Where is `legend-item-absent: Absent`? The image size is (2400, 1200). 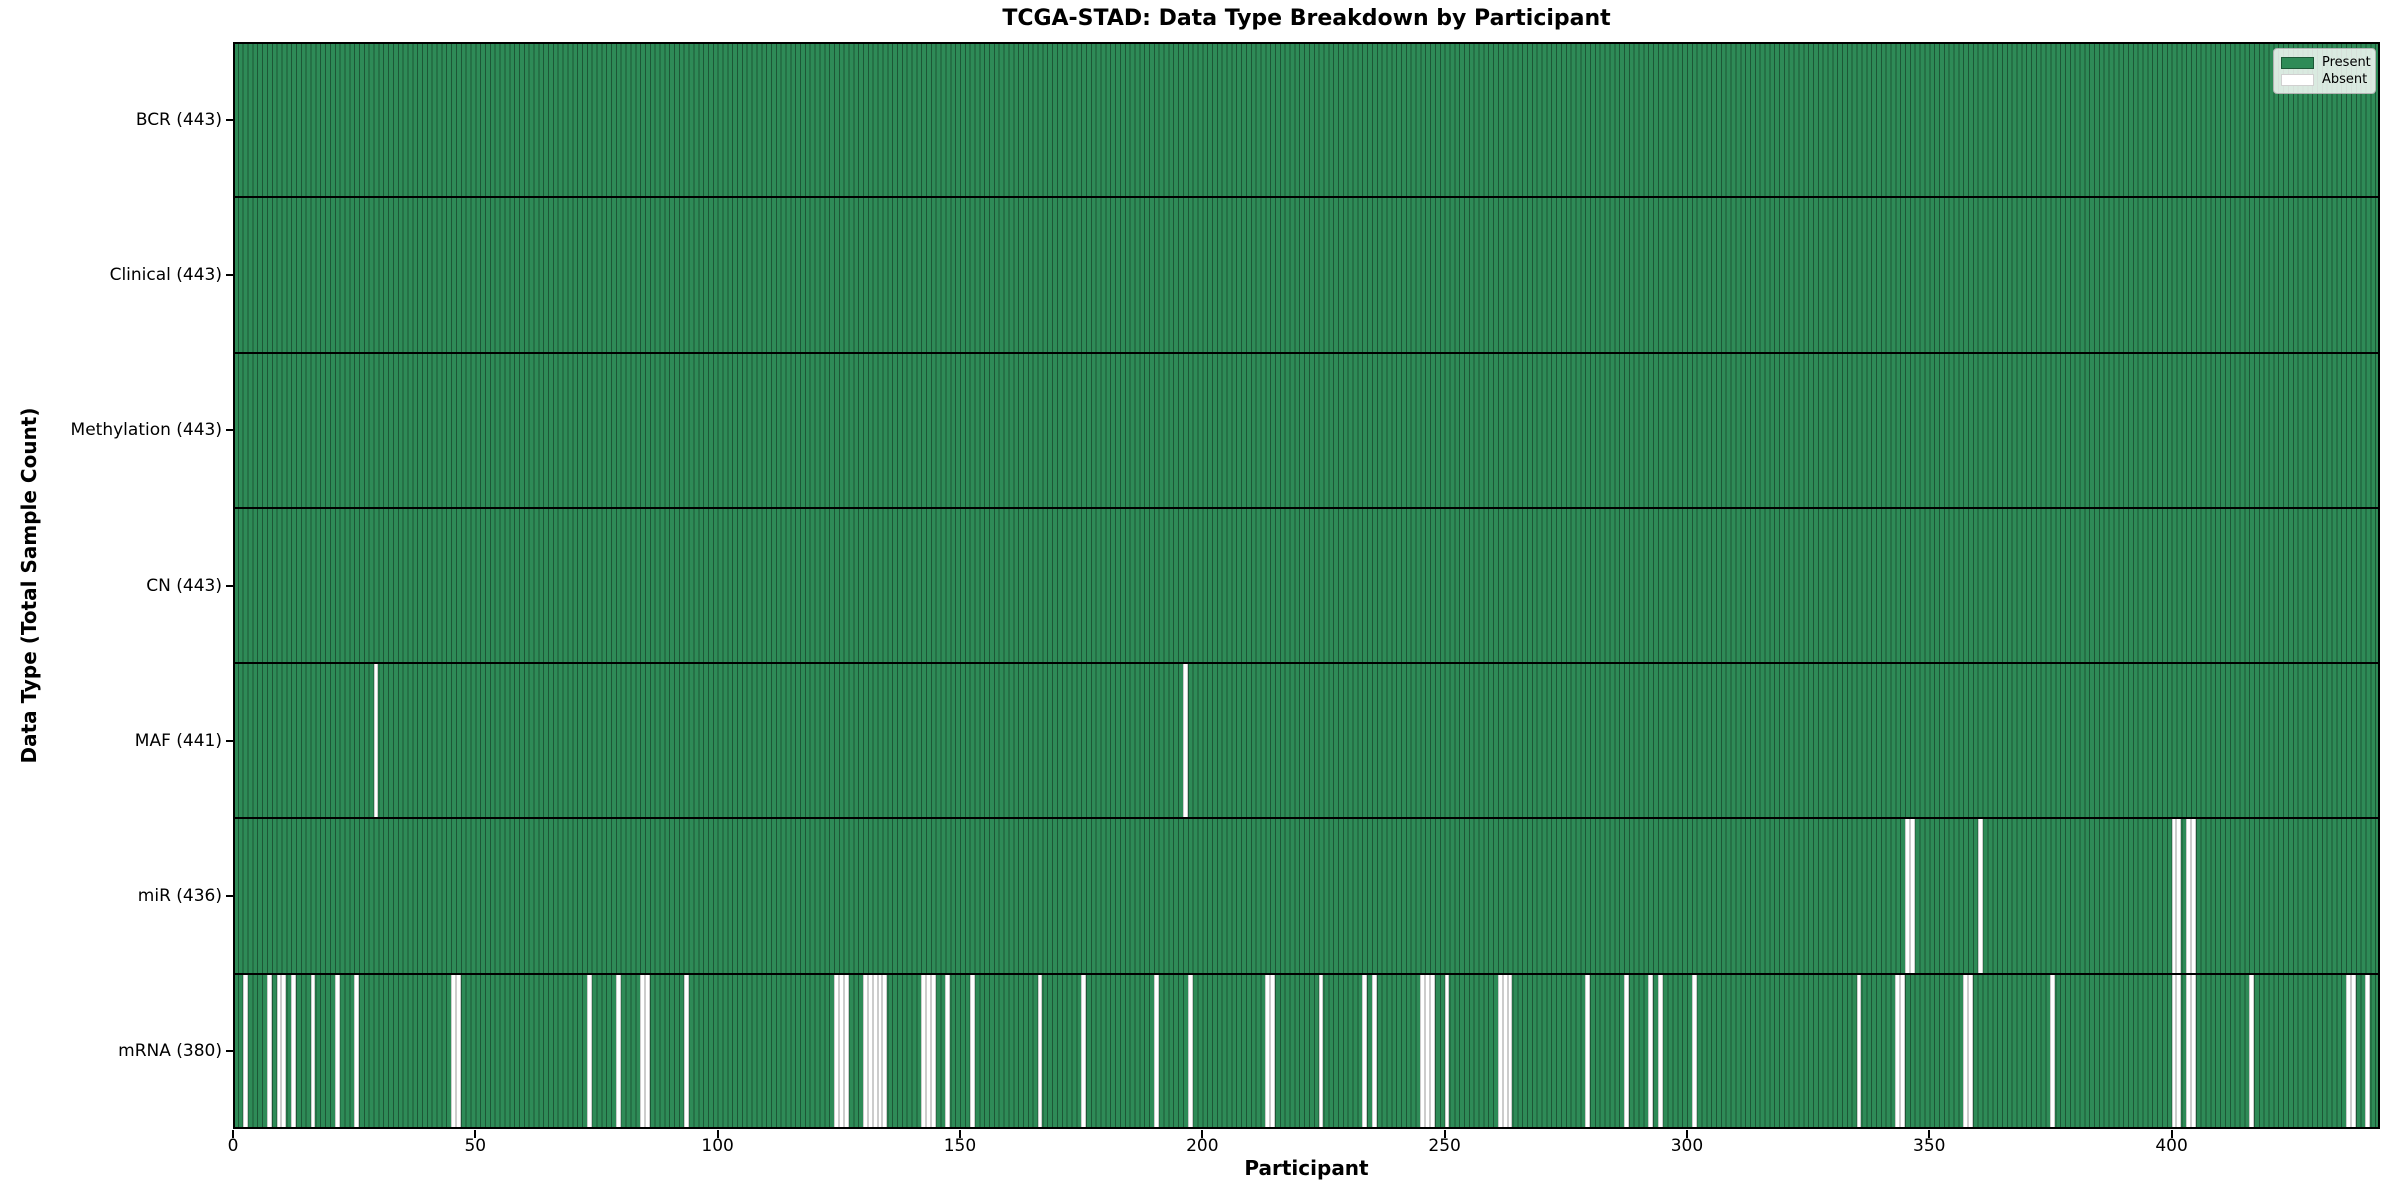 legend-item-absent: Absent is located at coordinates (2324, 79).